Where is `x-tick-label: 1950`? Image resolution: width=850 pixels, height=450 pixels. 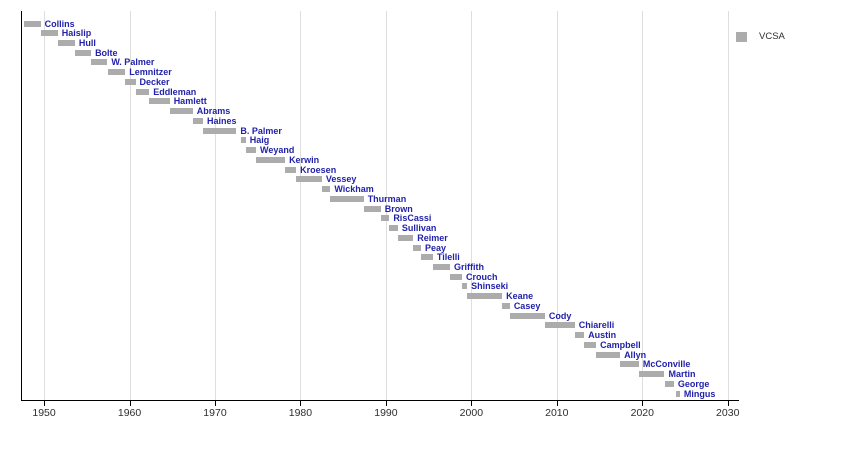 x-tick-label: 1950 is located at coordinates (44, 413).